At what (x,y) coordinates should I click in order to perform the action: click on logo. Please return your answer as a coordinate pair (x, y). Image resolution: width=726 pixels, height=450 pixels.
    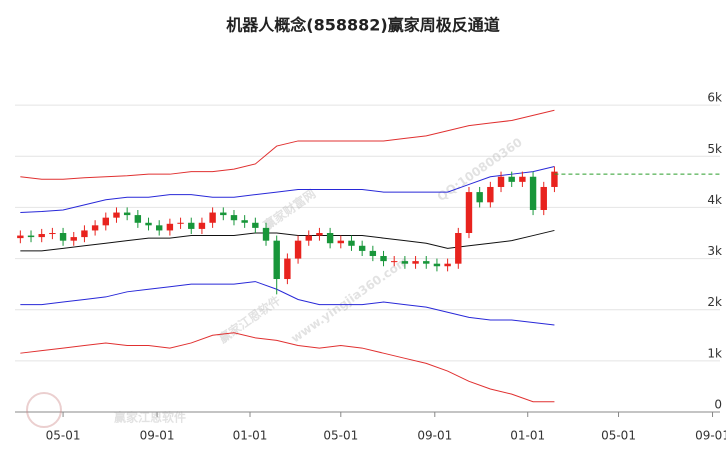
    Looking at the image, I should click on (44, 410).